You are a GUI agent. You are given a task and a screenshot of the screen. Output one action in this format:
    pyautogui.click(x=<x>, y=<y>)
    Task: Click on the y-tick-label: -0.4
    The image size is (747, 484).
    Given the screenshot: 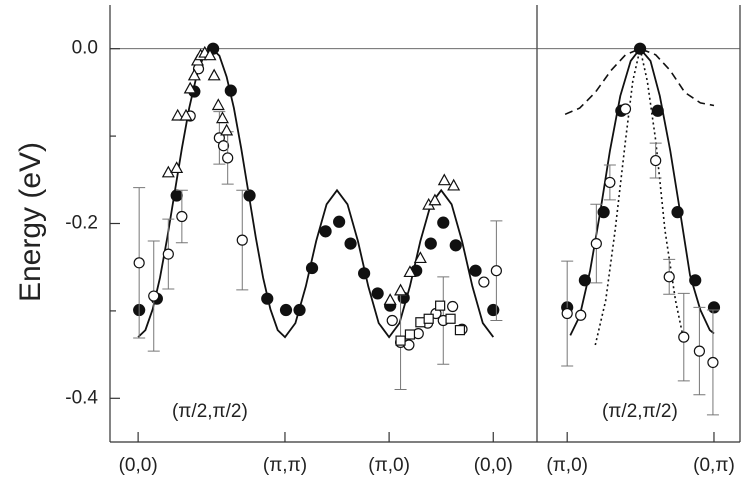 What is the action you would take?
    pyautogui.click(x=81, y=397)
    